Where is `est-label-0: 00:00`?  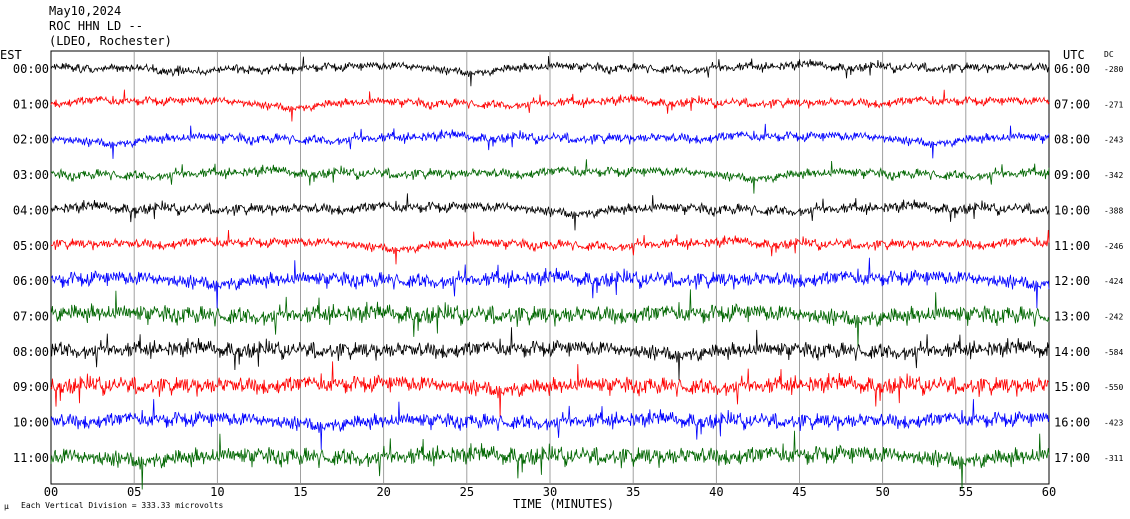 est-label-0: 00:00 is located at coordinates (31, 69).